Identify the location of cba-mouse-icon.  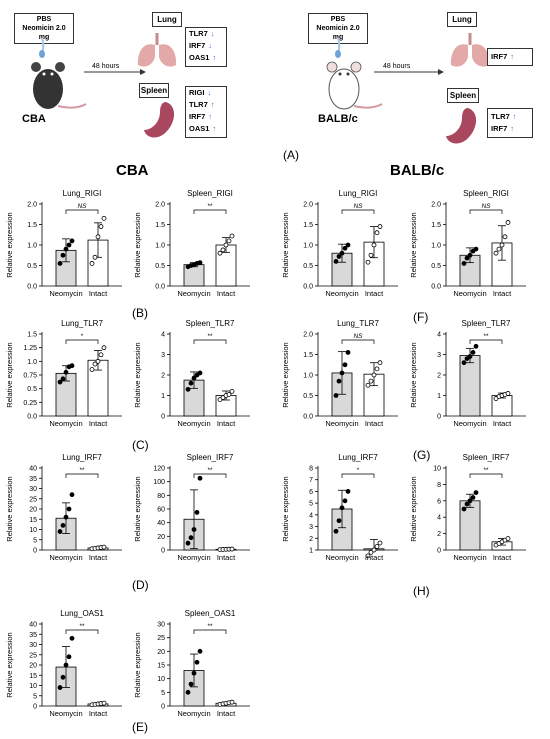
(59, 73).